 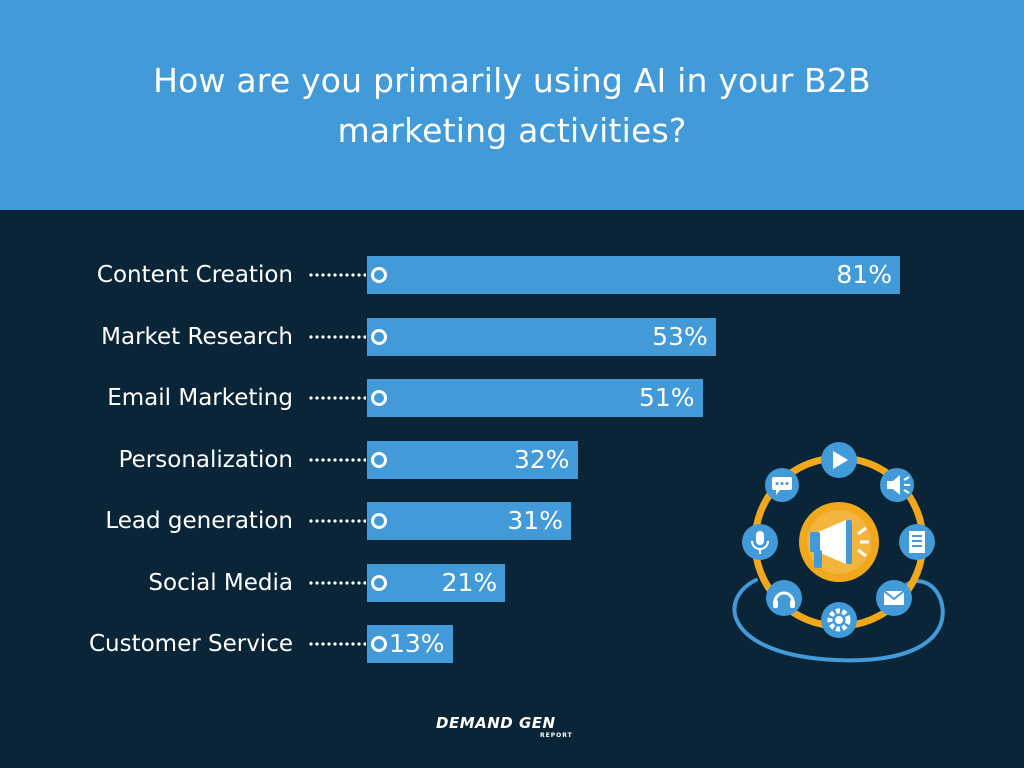 I want to click on gear-icon, so click(x=839, y=620).